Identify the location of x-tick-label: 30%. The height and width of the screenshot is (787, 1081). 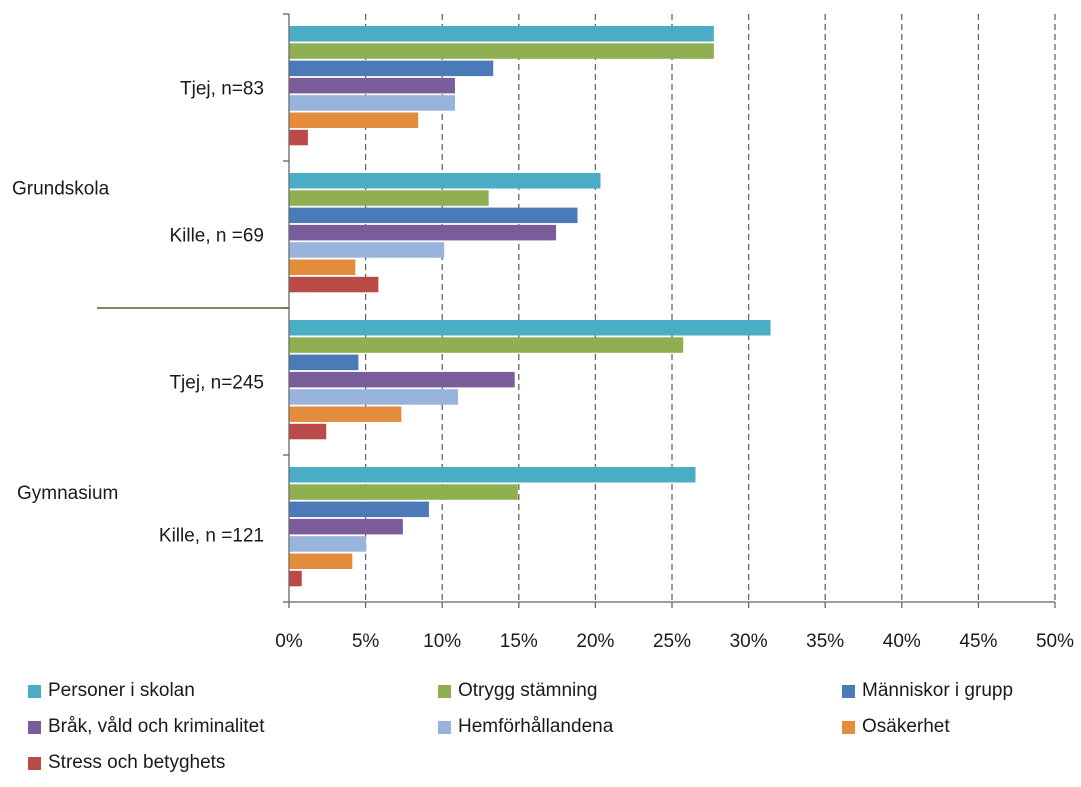
(749, 641).